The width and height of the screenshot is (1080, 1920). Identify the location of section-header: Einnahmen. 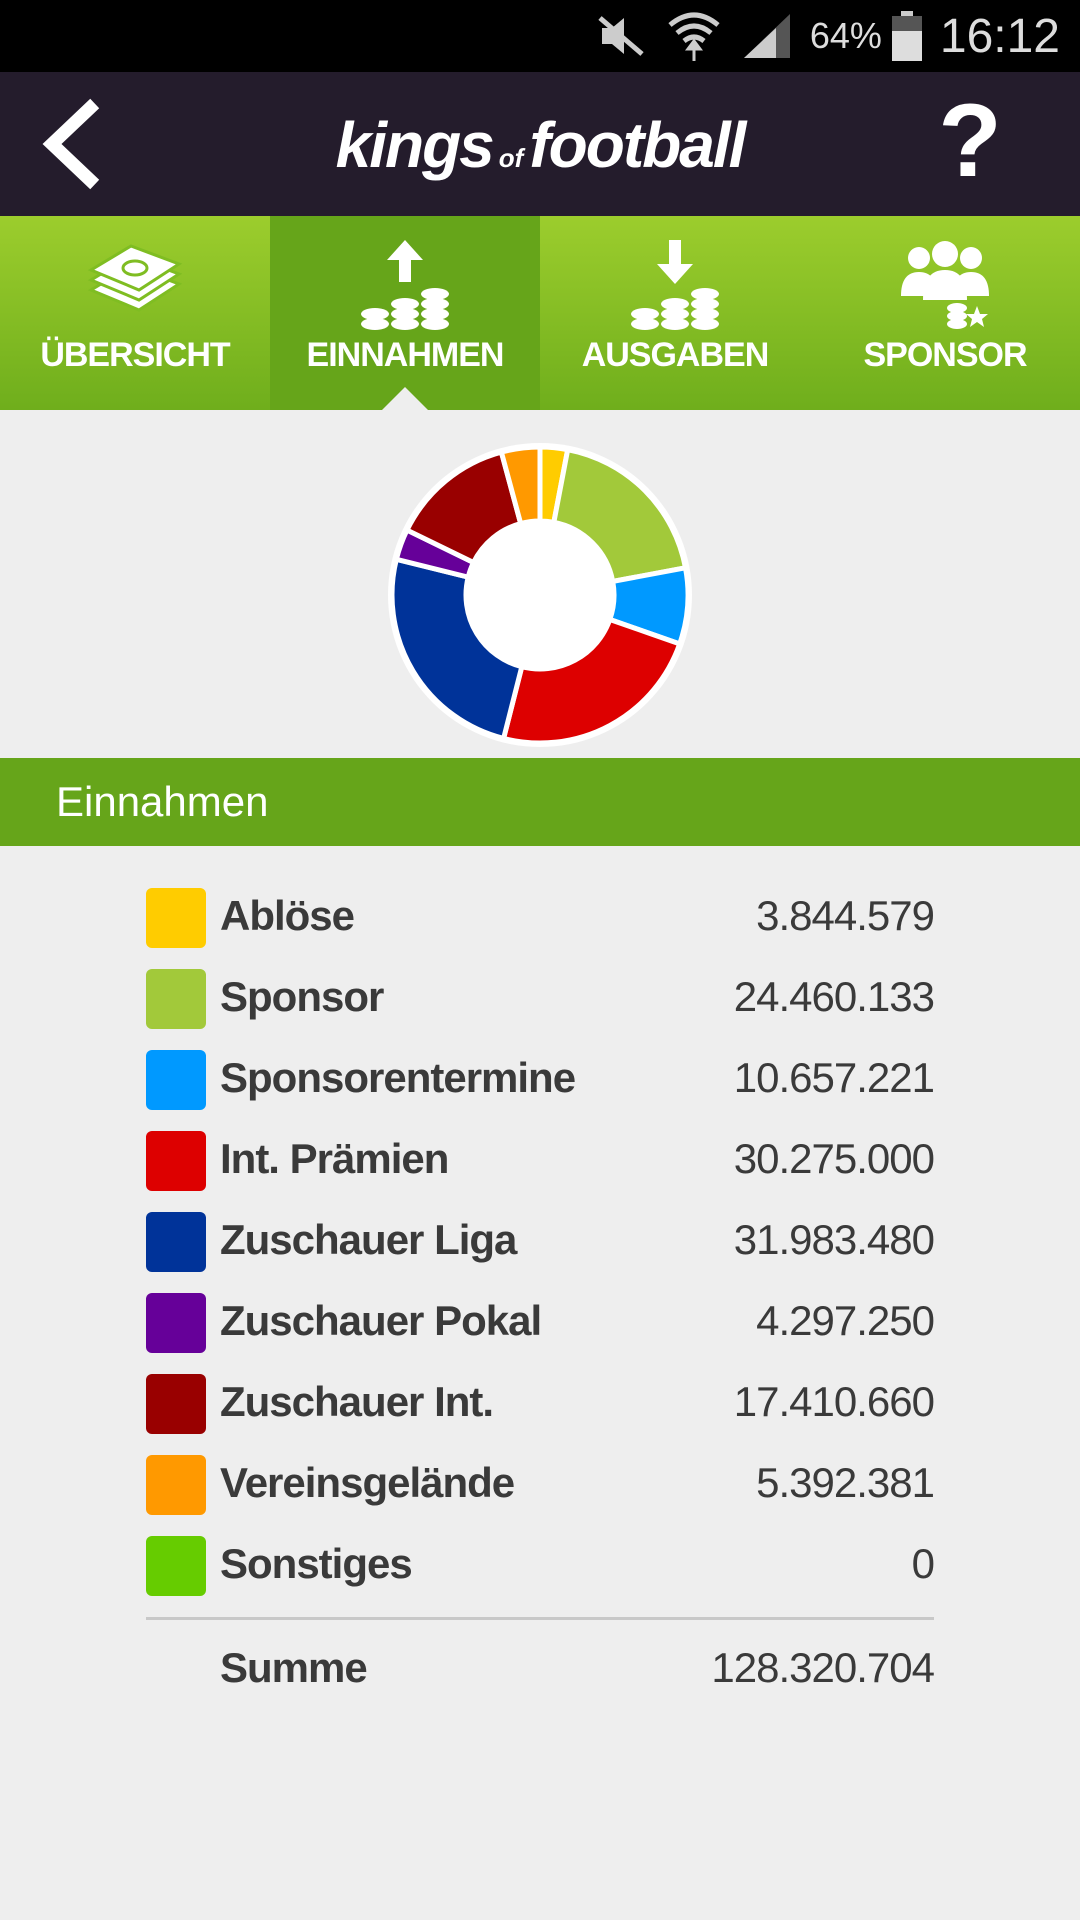
(540, 802).